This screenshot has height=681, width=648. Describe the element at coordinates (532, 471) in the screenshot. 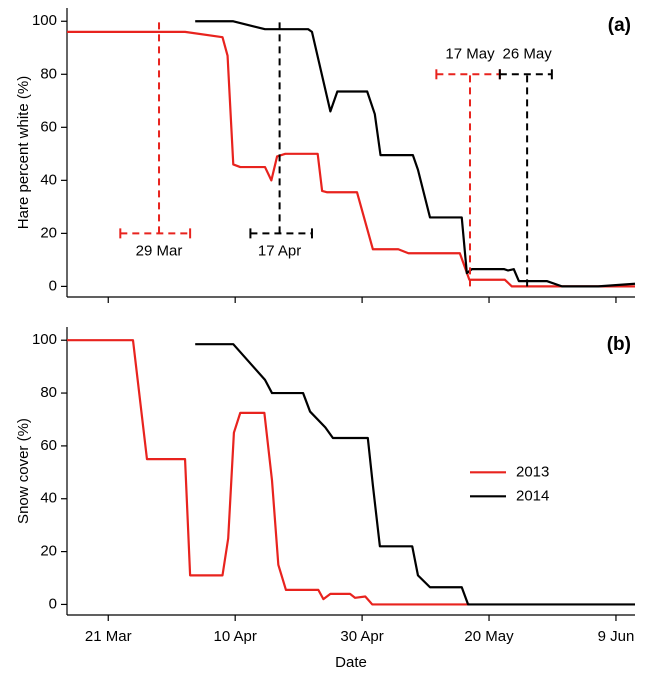

I see `legend-label: 2013` at that location.